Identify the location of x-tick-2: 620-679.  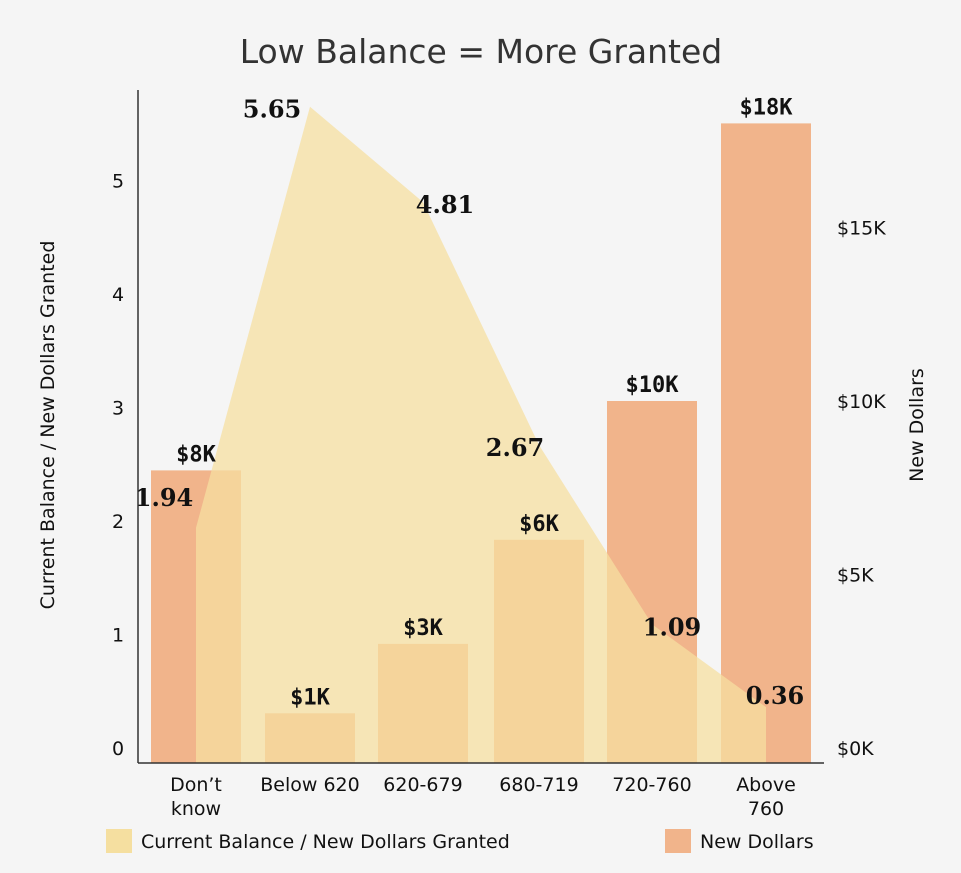
(422, 785).